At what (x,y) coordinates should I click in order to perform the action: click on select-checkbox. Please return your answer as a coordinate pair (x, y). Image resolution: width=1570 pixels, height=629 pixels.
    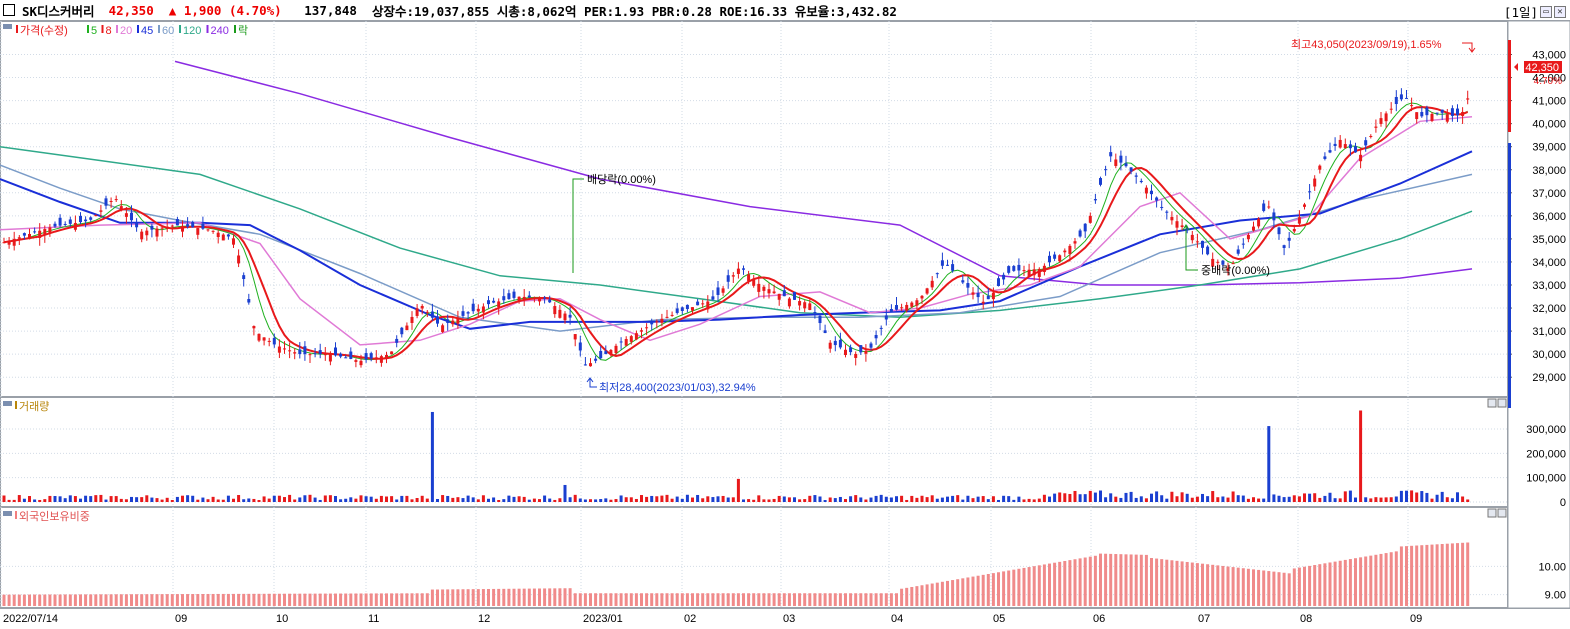
    Looking at the image, I should click on (9, 10).